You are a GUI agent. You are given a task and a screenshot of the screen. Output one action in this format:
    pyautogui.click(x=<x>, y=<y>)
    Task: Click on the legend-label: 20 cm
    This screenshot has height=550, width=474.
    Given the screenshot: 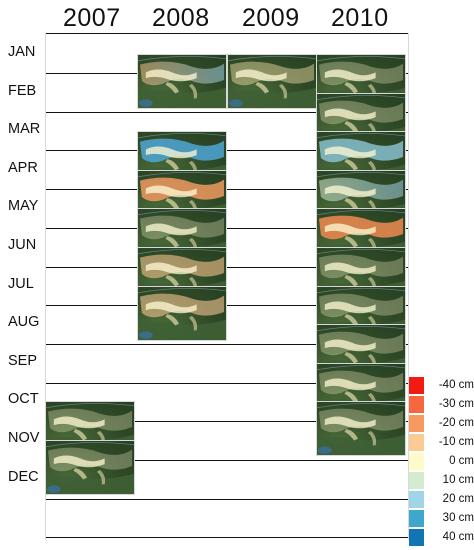 What is the action you would take?
    pyautogui.click(x=458, y=499)
    